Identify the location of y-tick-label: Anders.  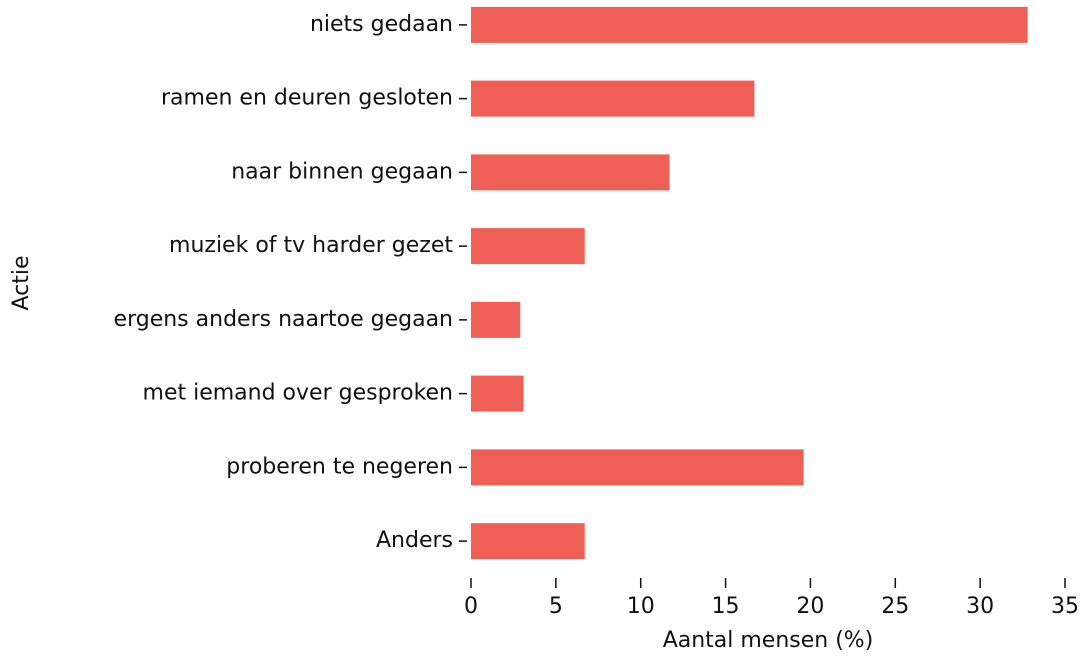
(414, 540).